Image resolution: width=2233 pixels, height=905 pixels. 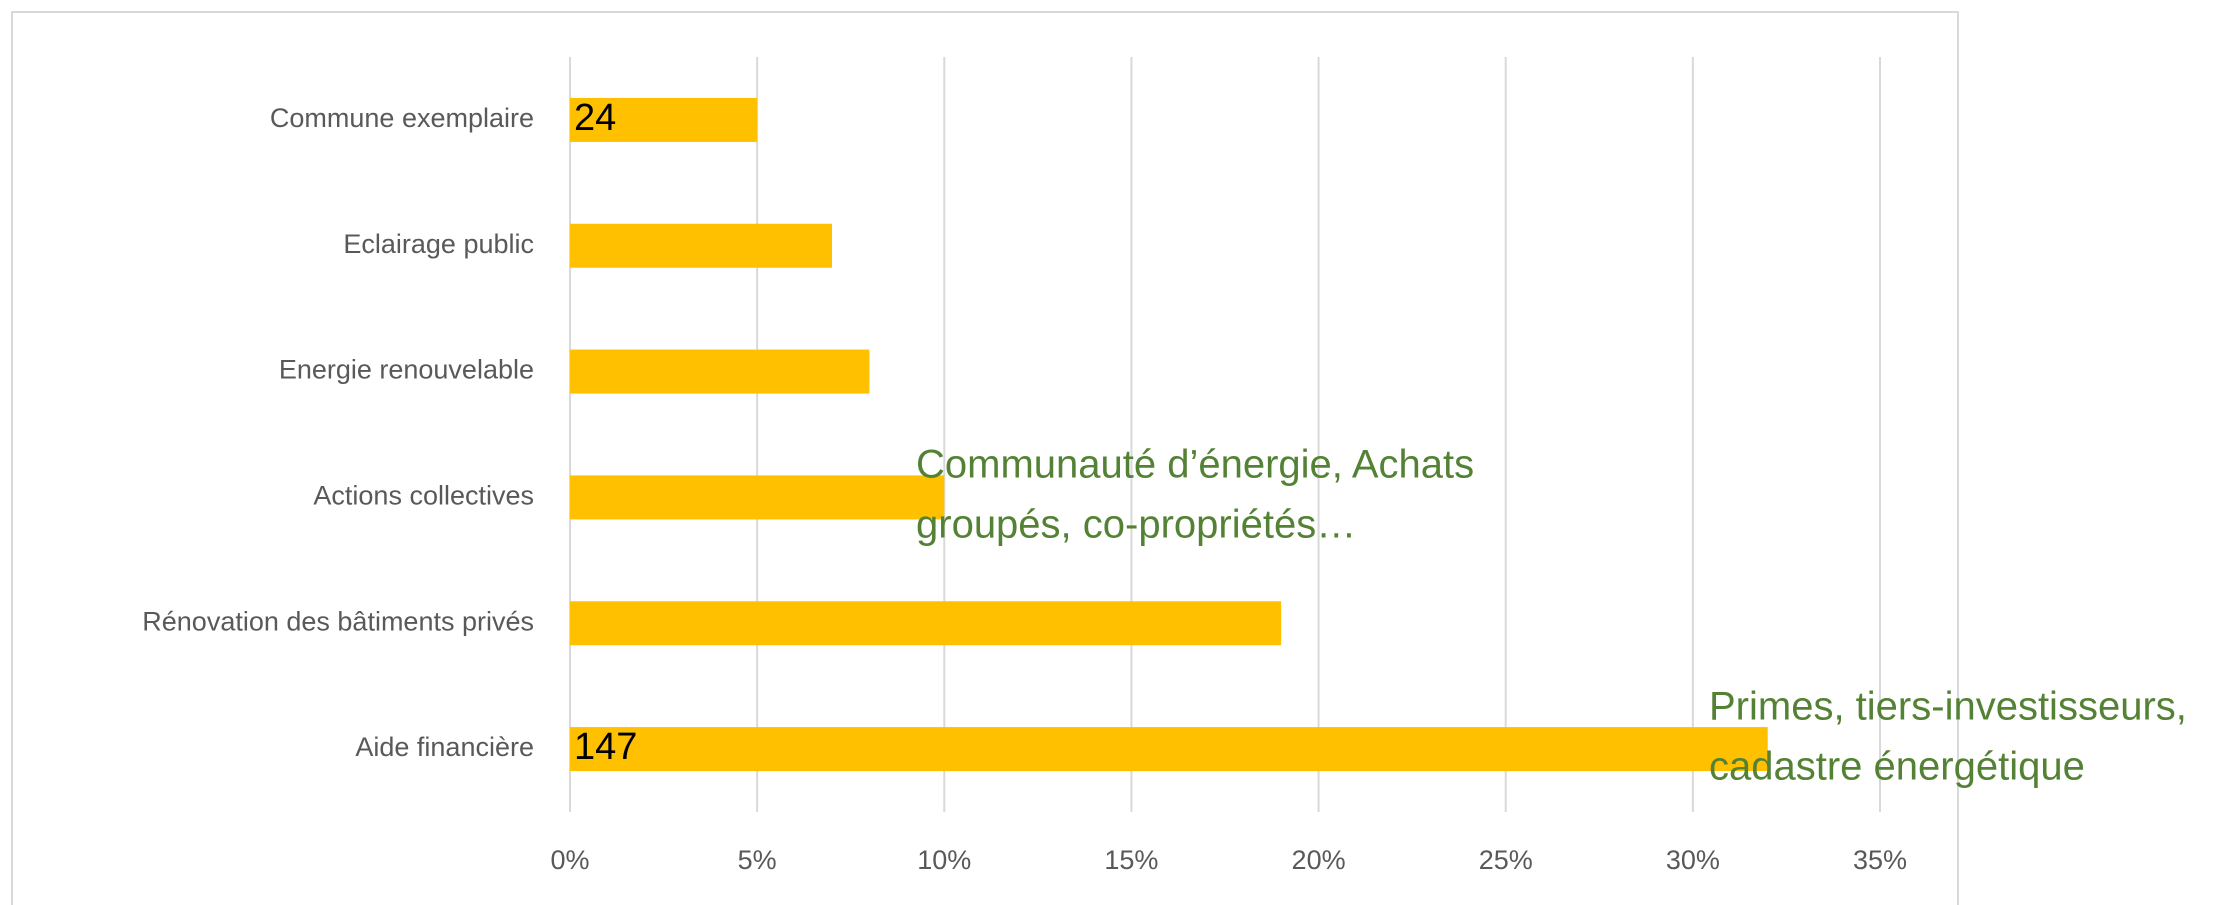 I want to click on x-tick-label: 20%, so click(x=1319, y=860).